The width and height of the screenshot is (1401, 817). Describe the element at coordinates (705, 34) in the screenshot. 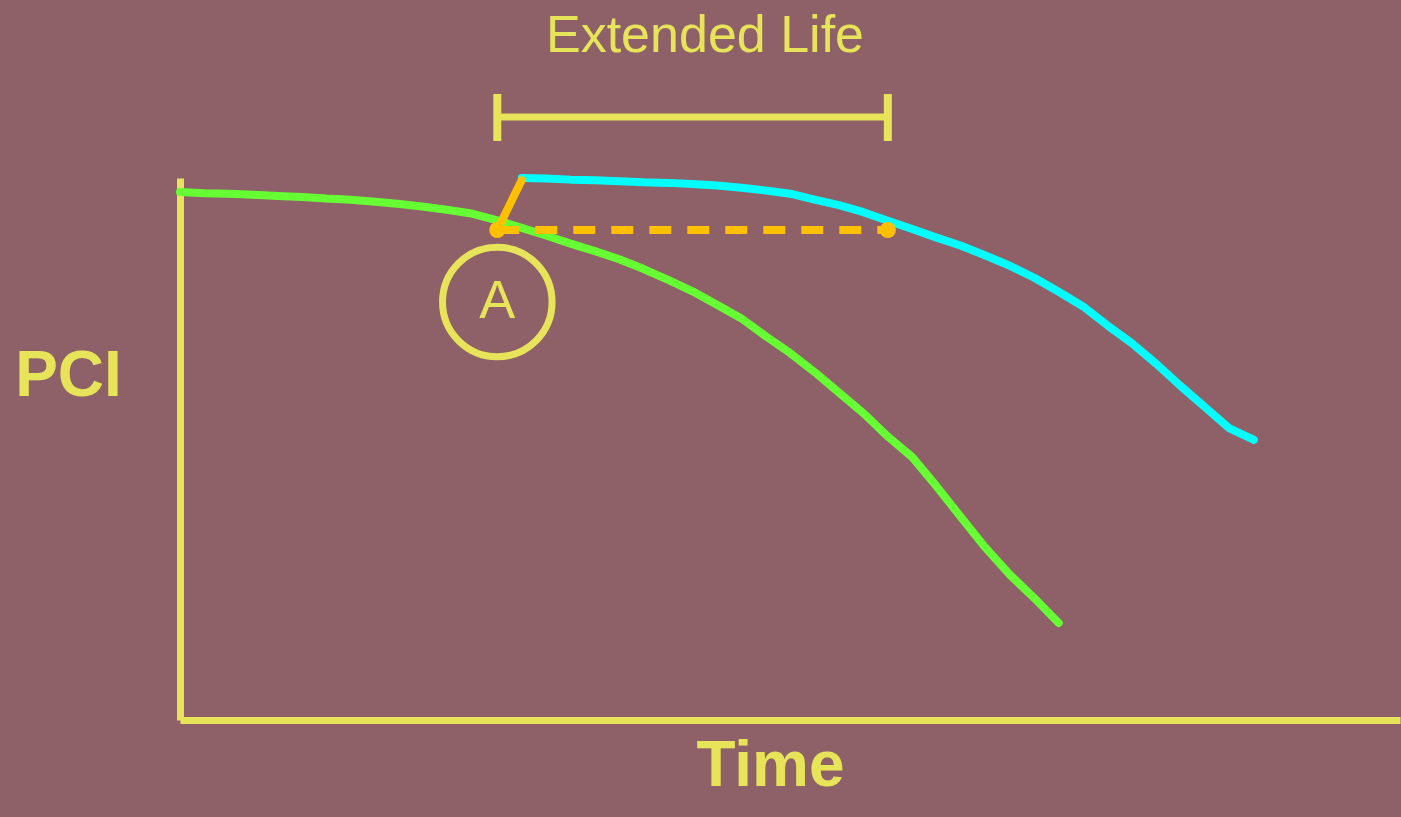

I see `text: Extended Life` at that location.